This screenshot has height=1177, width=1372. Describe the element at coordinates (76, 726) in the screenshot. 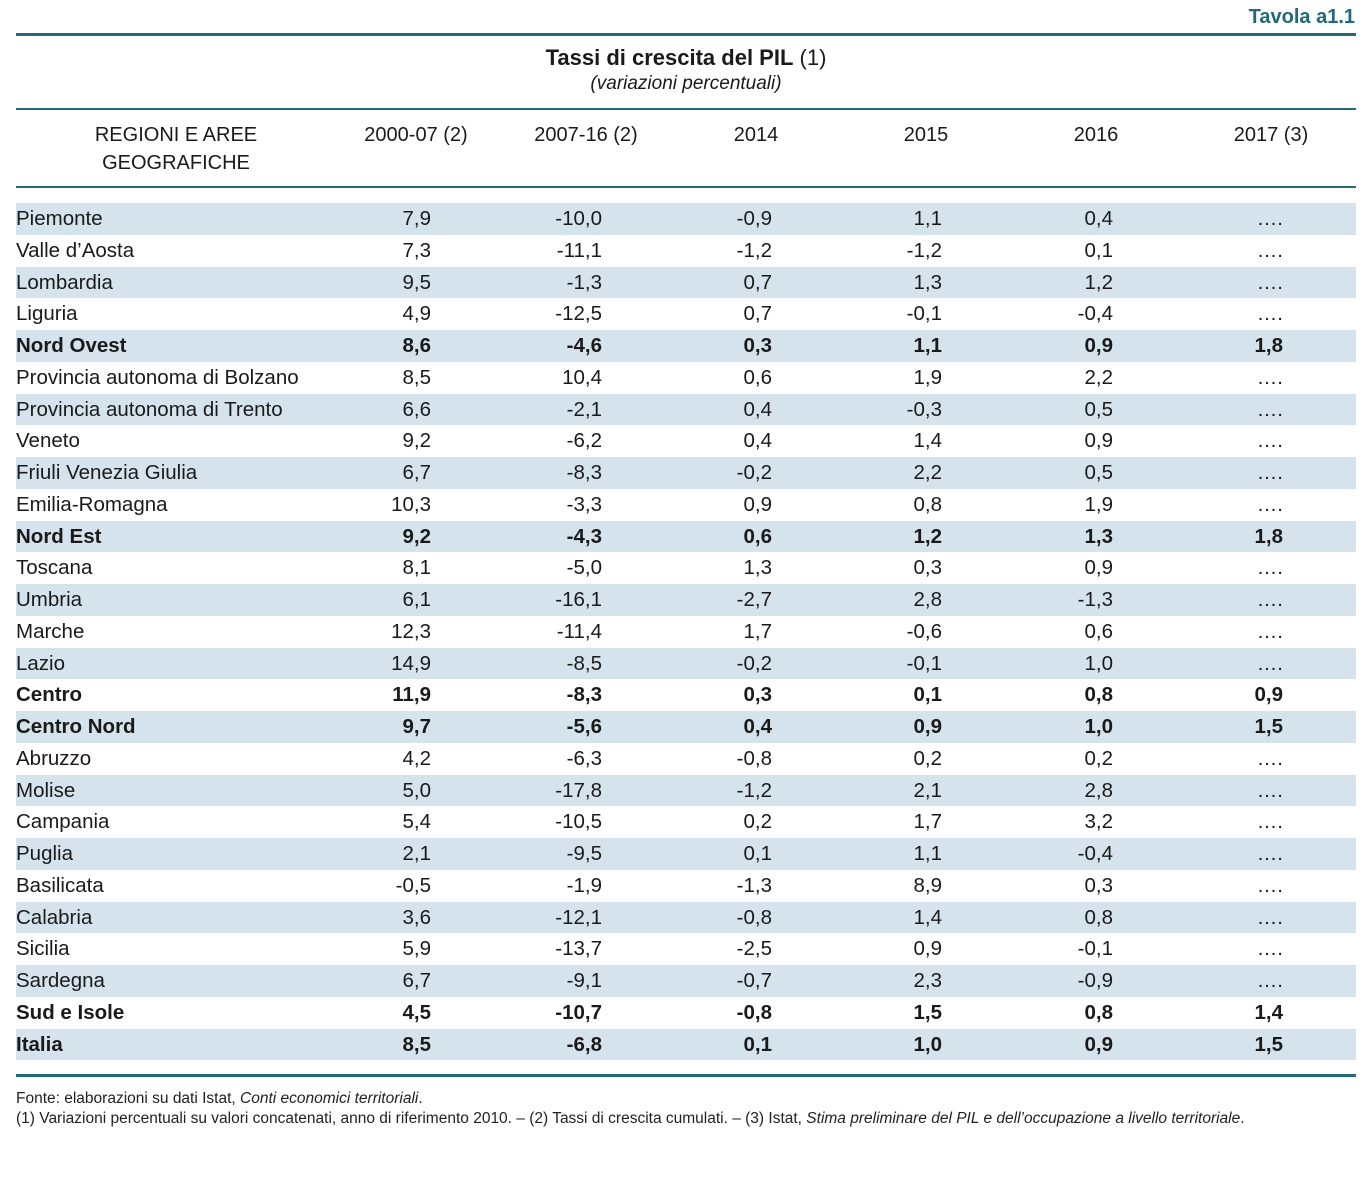

I see `region-name: Centro Nord` at that location.